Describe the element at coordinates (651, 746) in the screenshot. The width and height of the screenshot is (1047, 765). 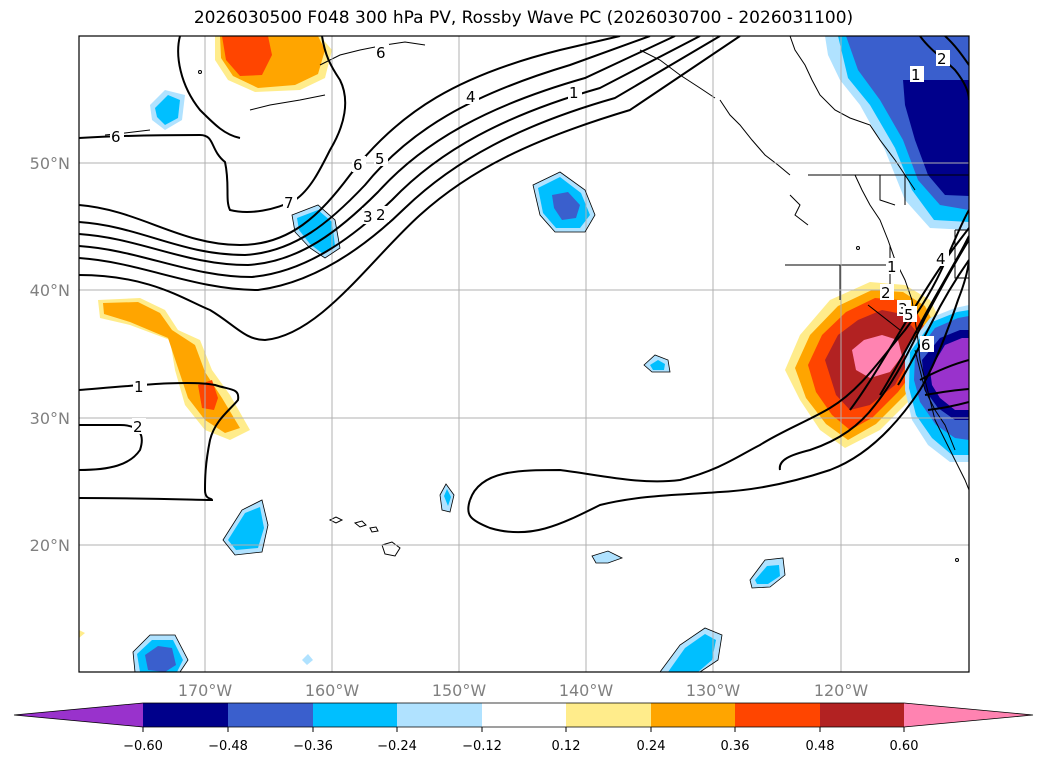
I see `colorbar-tick-label: 0.24` at that location.